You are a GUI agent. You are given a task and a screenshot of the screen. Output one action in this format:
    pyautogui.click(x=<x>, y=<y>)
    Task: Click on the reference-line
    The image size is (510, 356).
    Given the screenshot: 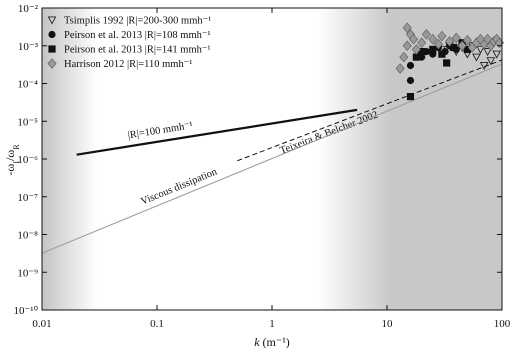 What is the action you would take?
    pyautogui.click(x=217, y=132)
    